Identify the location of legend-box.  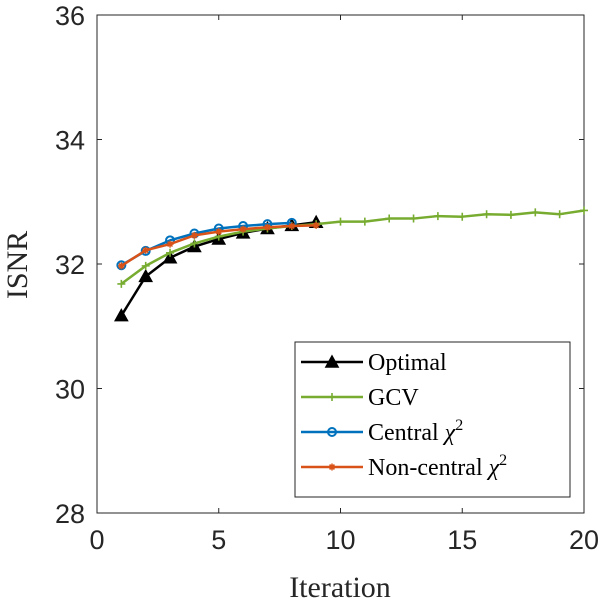
(432, 419).